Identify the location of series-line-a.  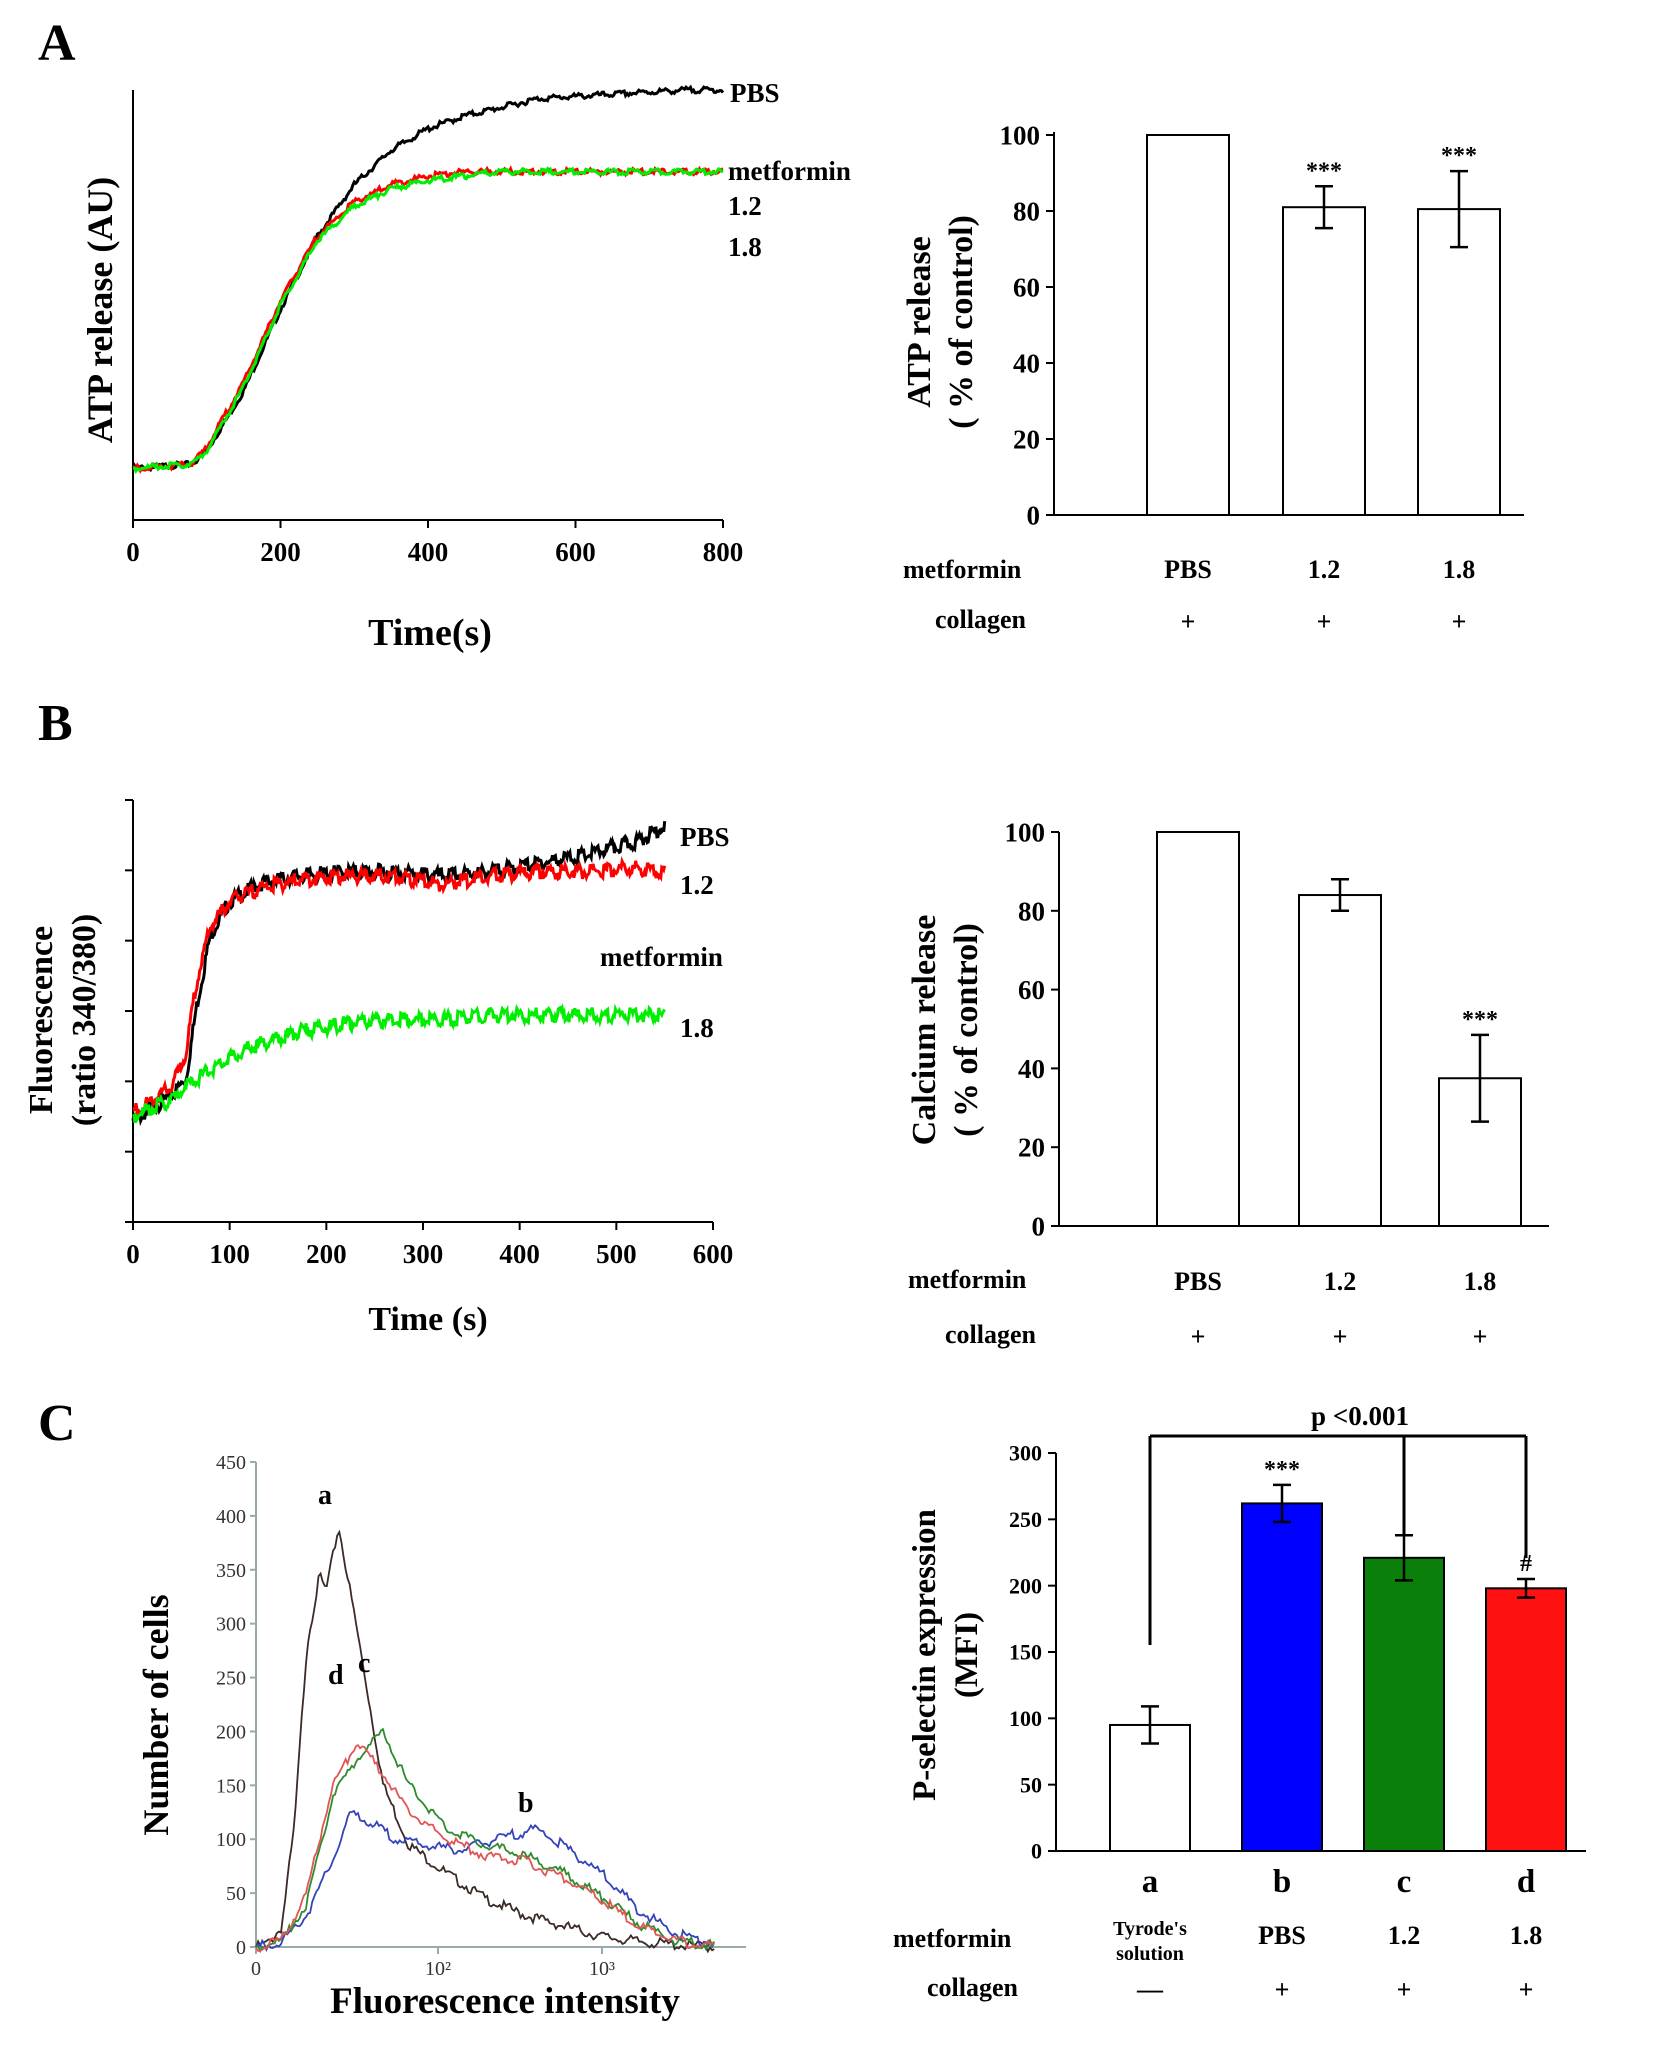
(485, 1741).